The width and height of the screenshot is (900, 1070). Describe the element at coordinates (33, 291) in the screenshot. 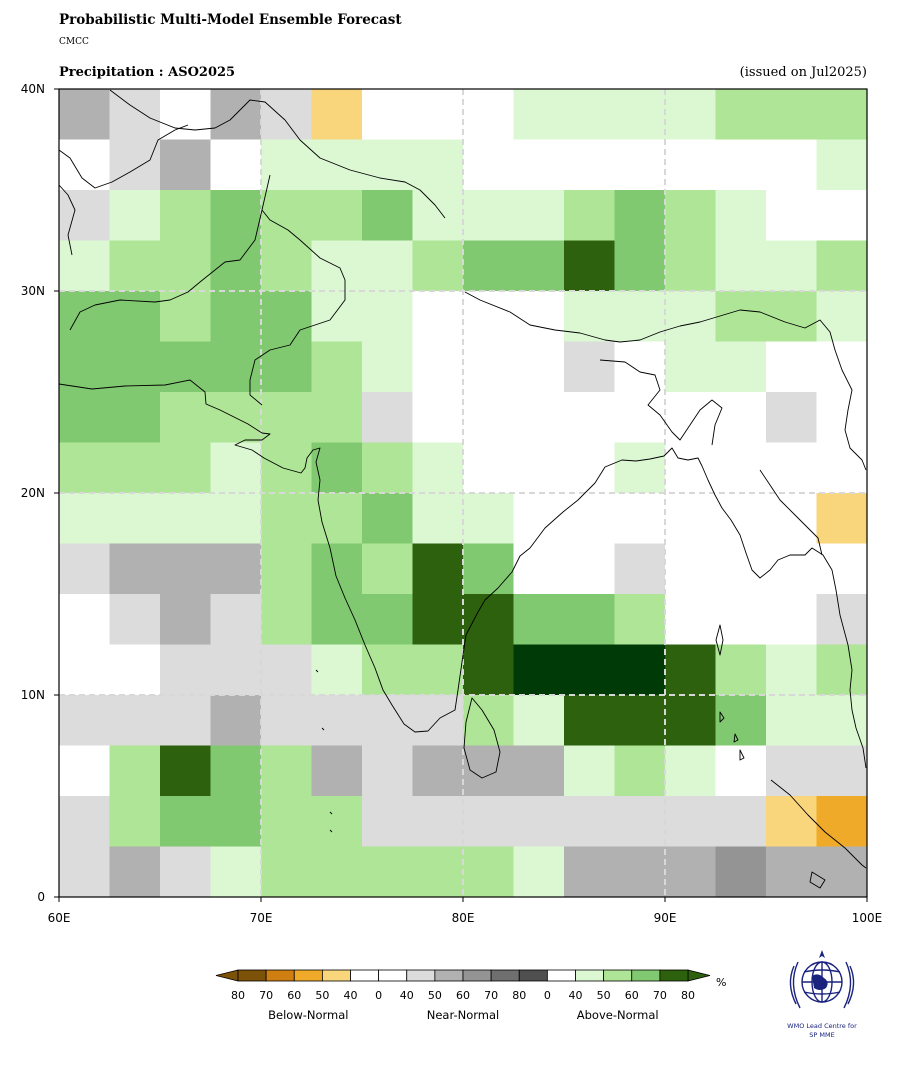

I see `y-tick-label: 30N` at that location.